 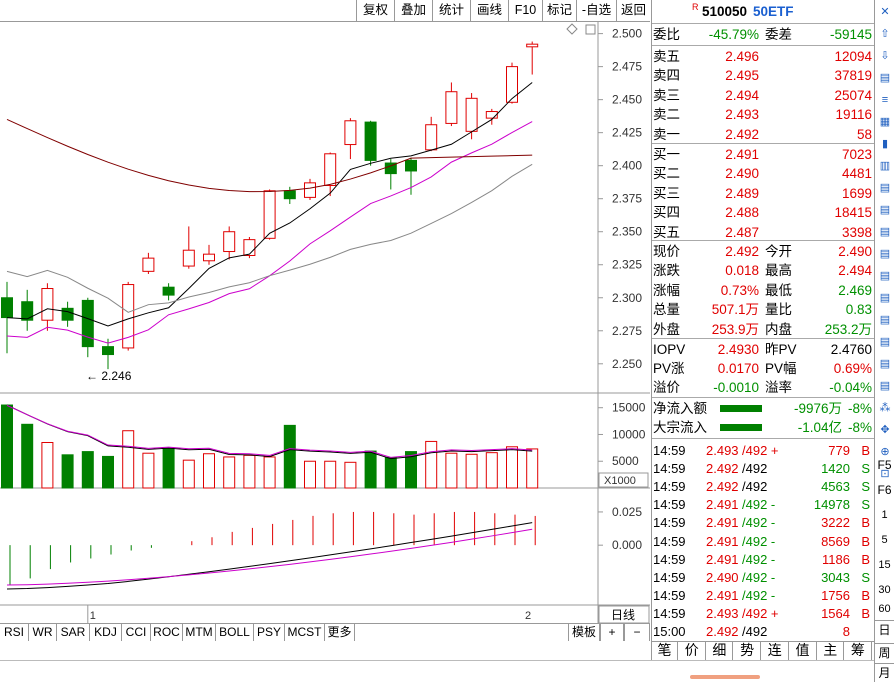 What do you see at coordinates (720, 650) in the screenshot?
I see `panel-tab-2: 细` at bounding box center [720, 650].